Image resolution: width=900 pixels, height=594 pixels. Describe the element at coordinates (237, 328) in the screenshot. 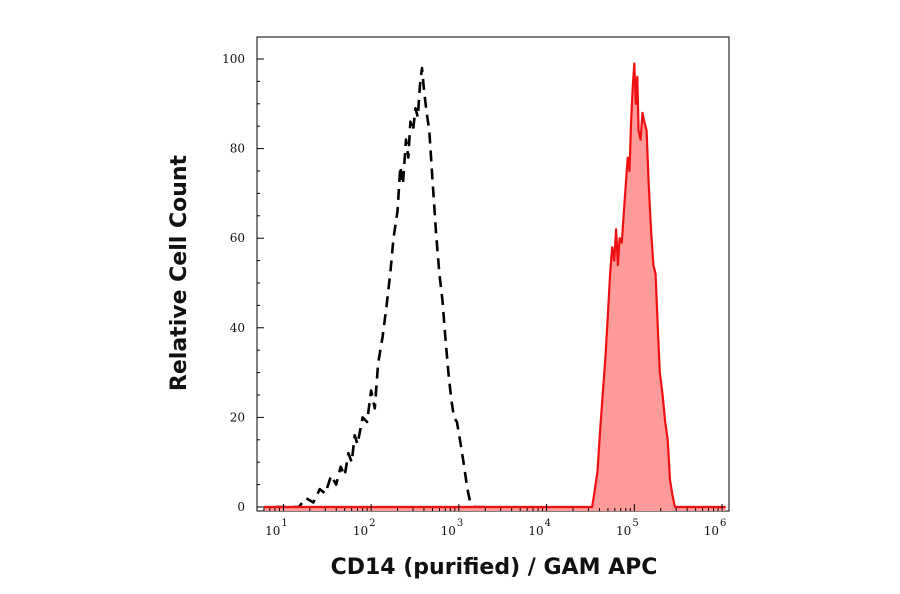

I see `y-tick-label: 40` at that location.